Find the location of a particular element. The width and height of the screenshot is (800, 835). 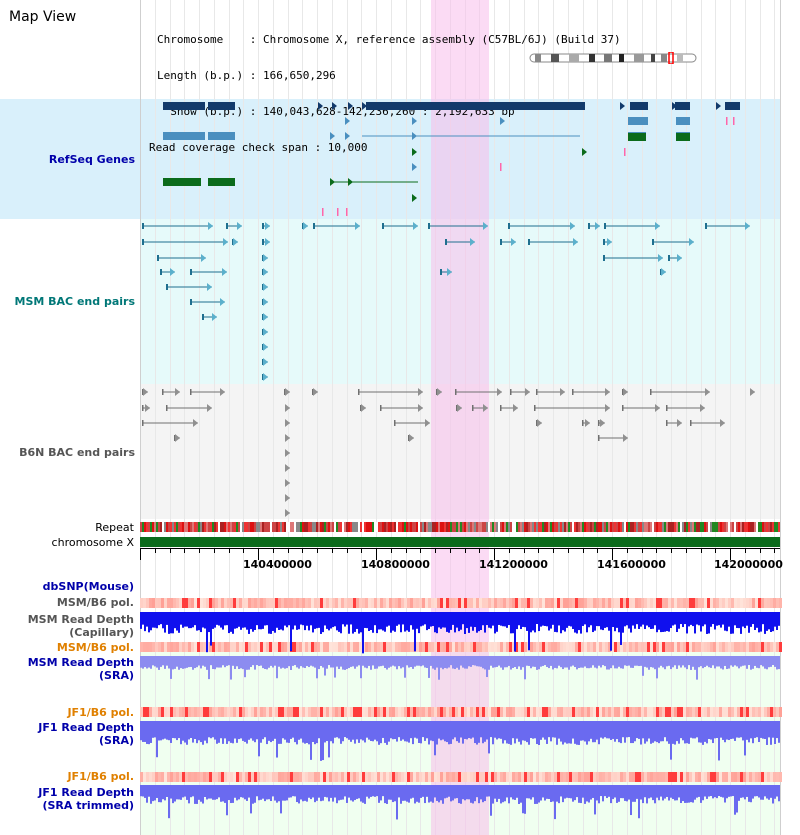

dbsnp-label: dbSNP(Mouse) is located at coordinates (88, 586).